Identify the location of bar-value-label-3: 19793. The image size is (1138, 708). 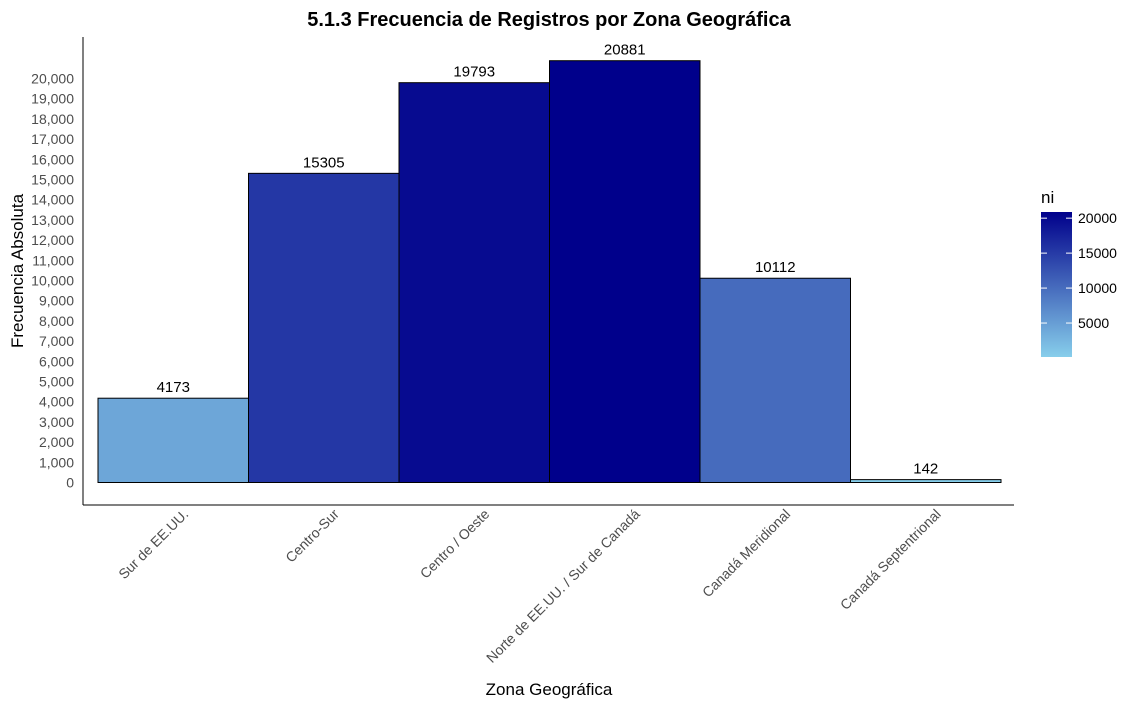
(474, 72).